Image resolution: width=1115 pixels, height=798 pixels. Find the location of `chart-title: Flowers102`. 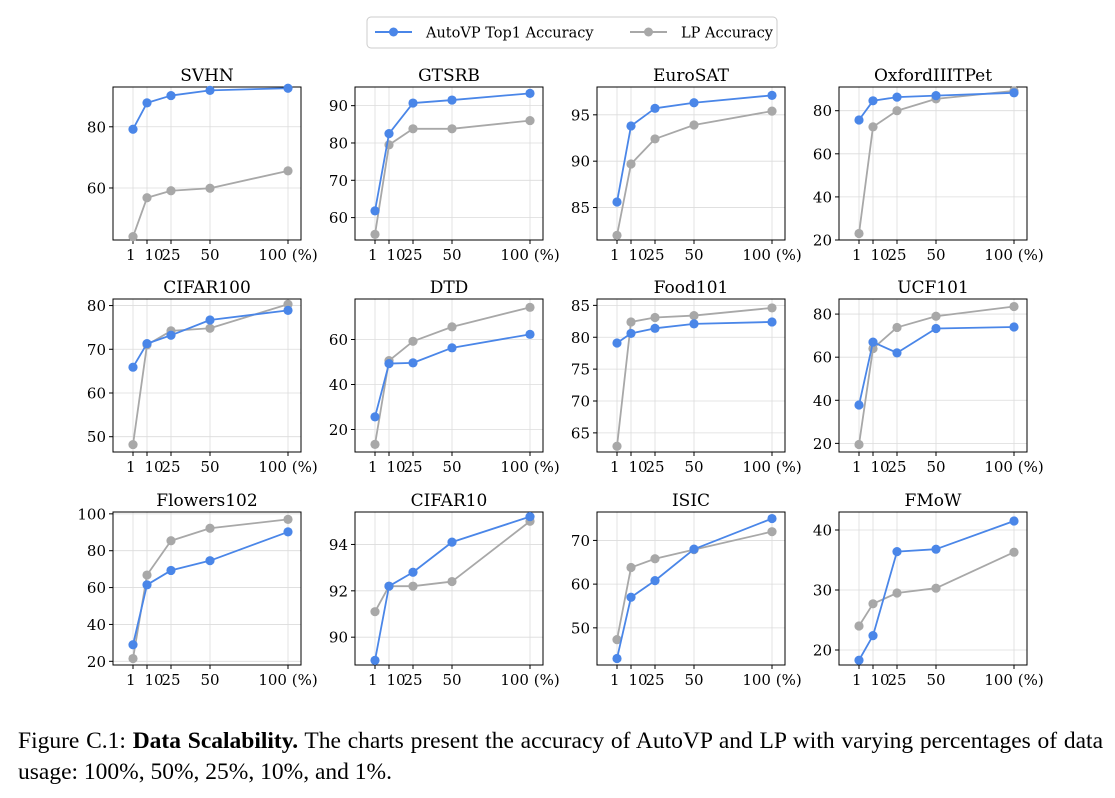

chart-title: Flowers102 is located at coordinates (206, 501).